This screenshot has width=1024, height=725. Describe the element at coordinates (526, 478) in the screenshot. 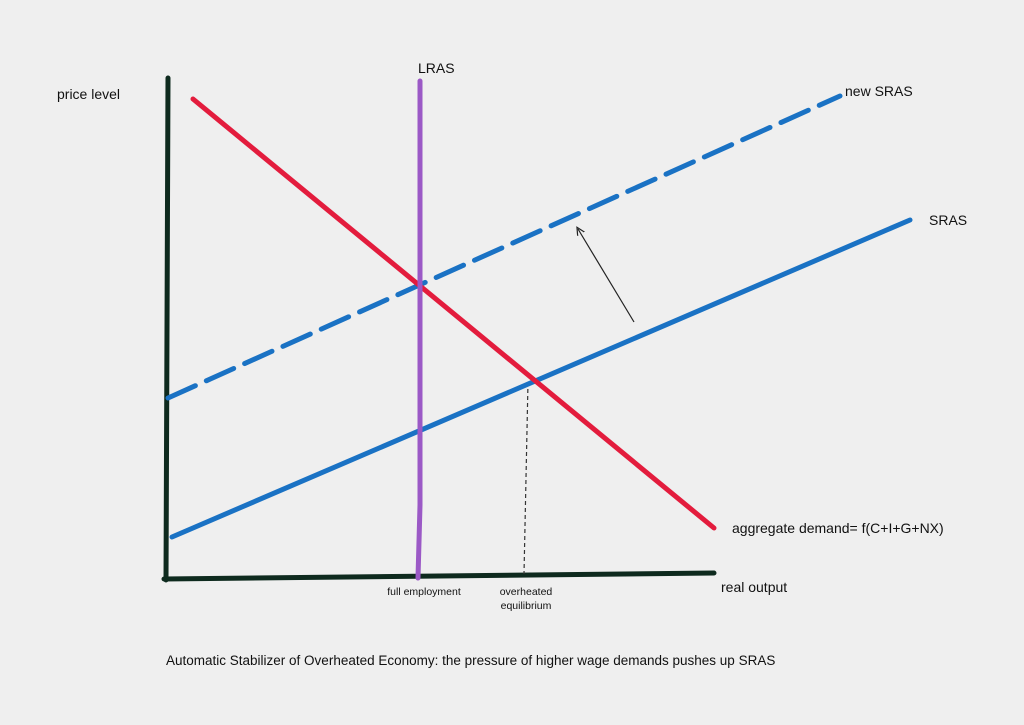

I see `overheated-equilibrium-guide` at that location.